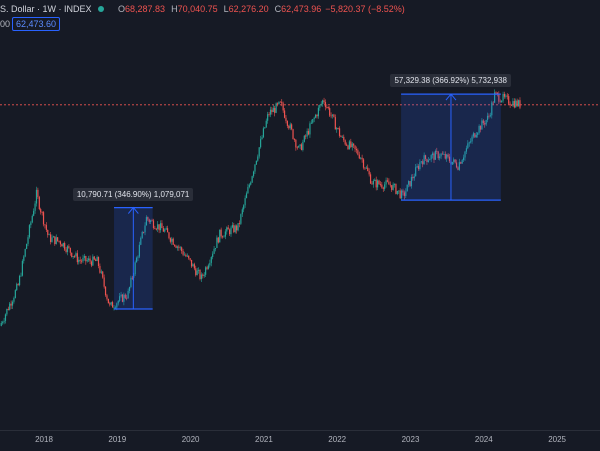  I want to click on measure-arrow-head-icon, so click(133, 210).